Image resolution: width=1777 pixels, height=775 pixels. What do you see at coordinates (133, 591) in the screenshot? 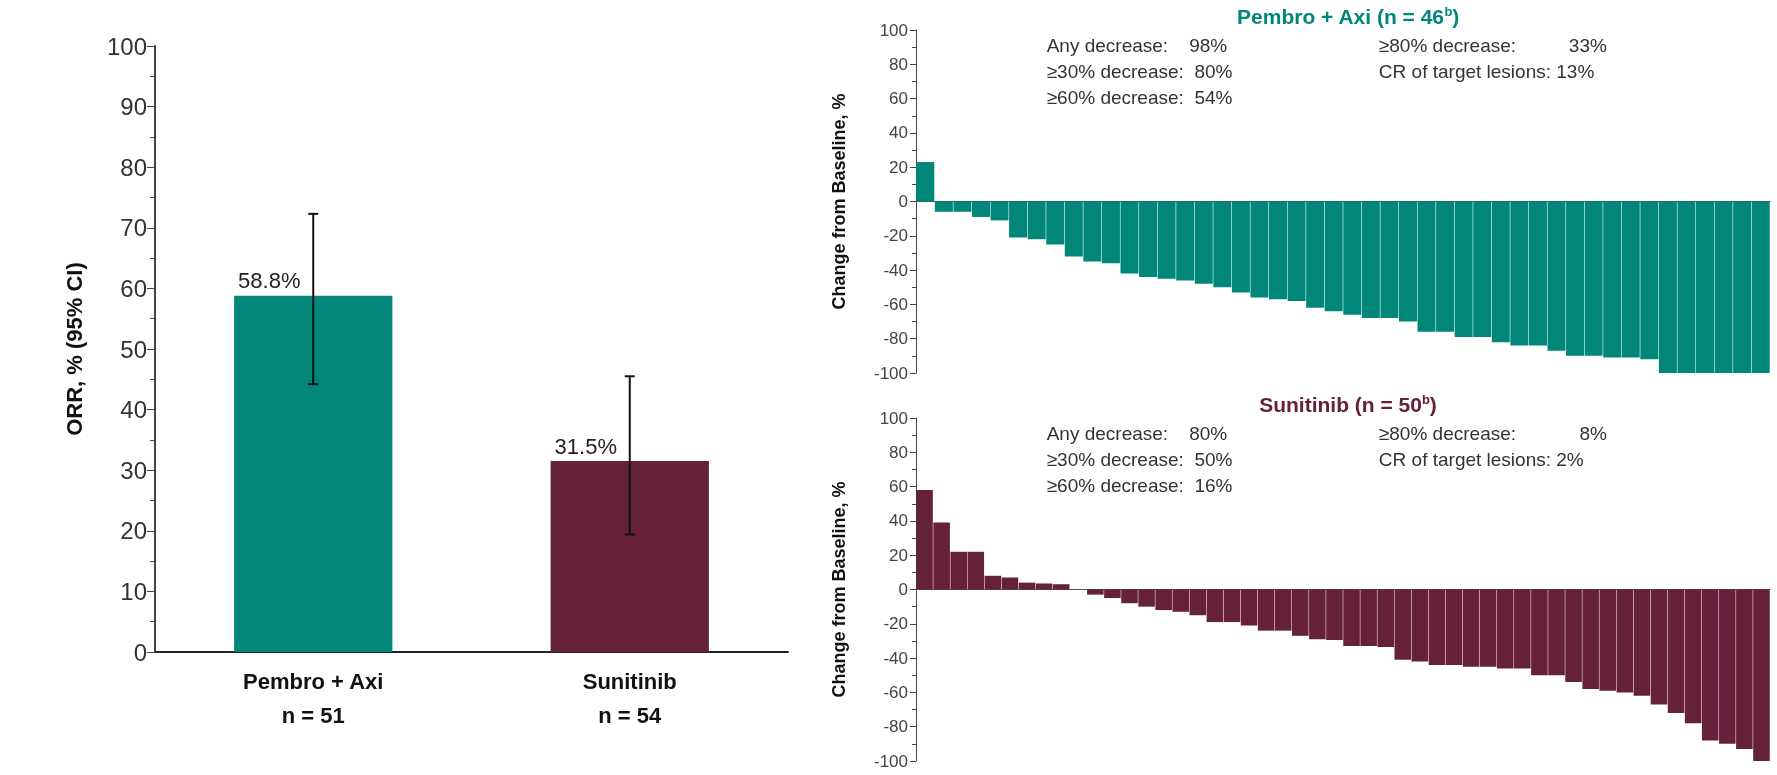
I see `y-tick-label: 10` at bounding box center [133, 591].